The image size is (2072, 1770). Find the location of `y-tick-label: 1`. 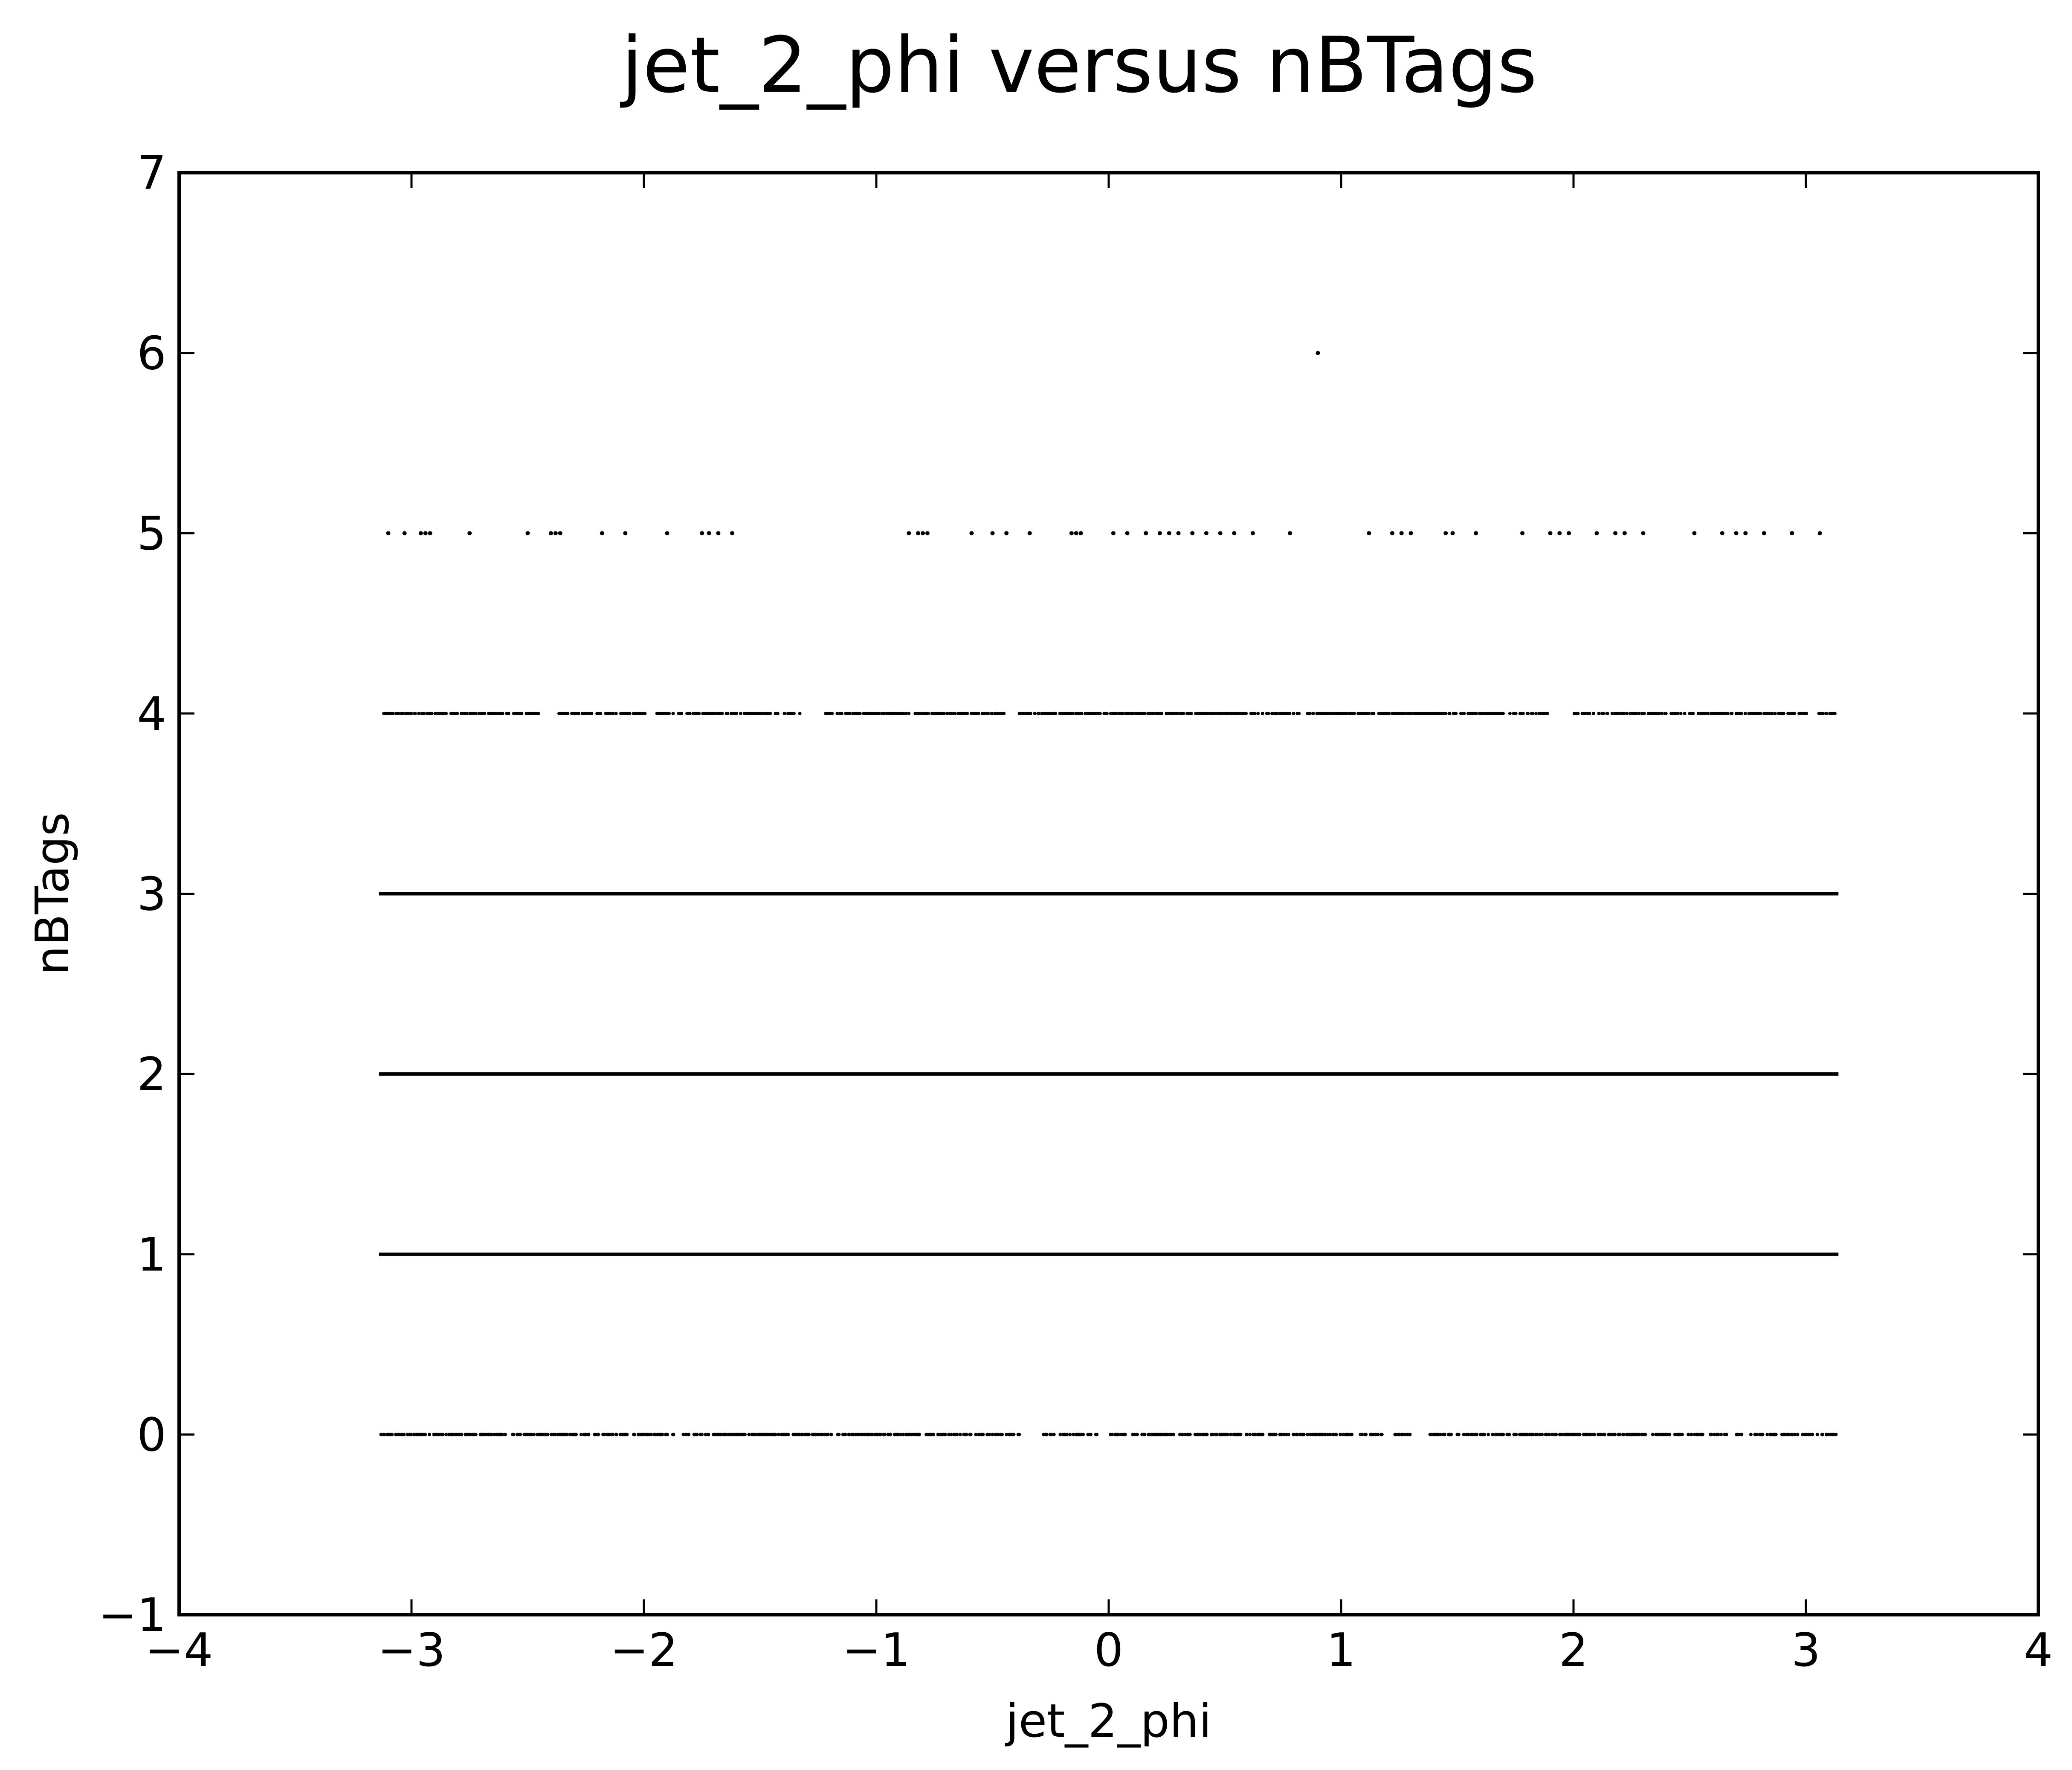

y-tick-label: 1 is located at coordinates (151, 1255).